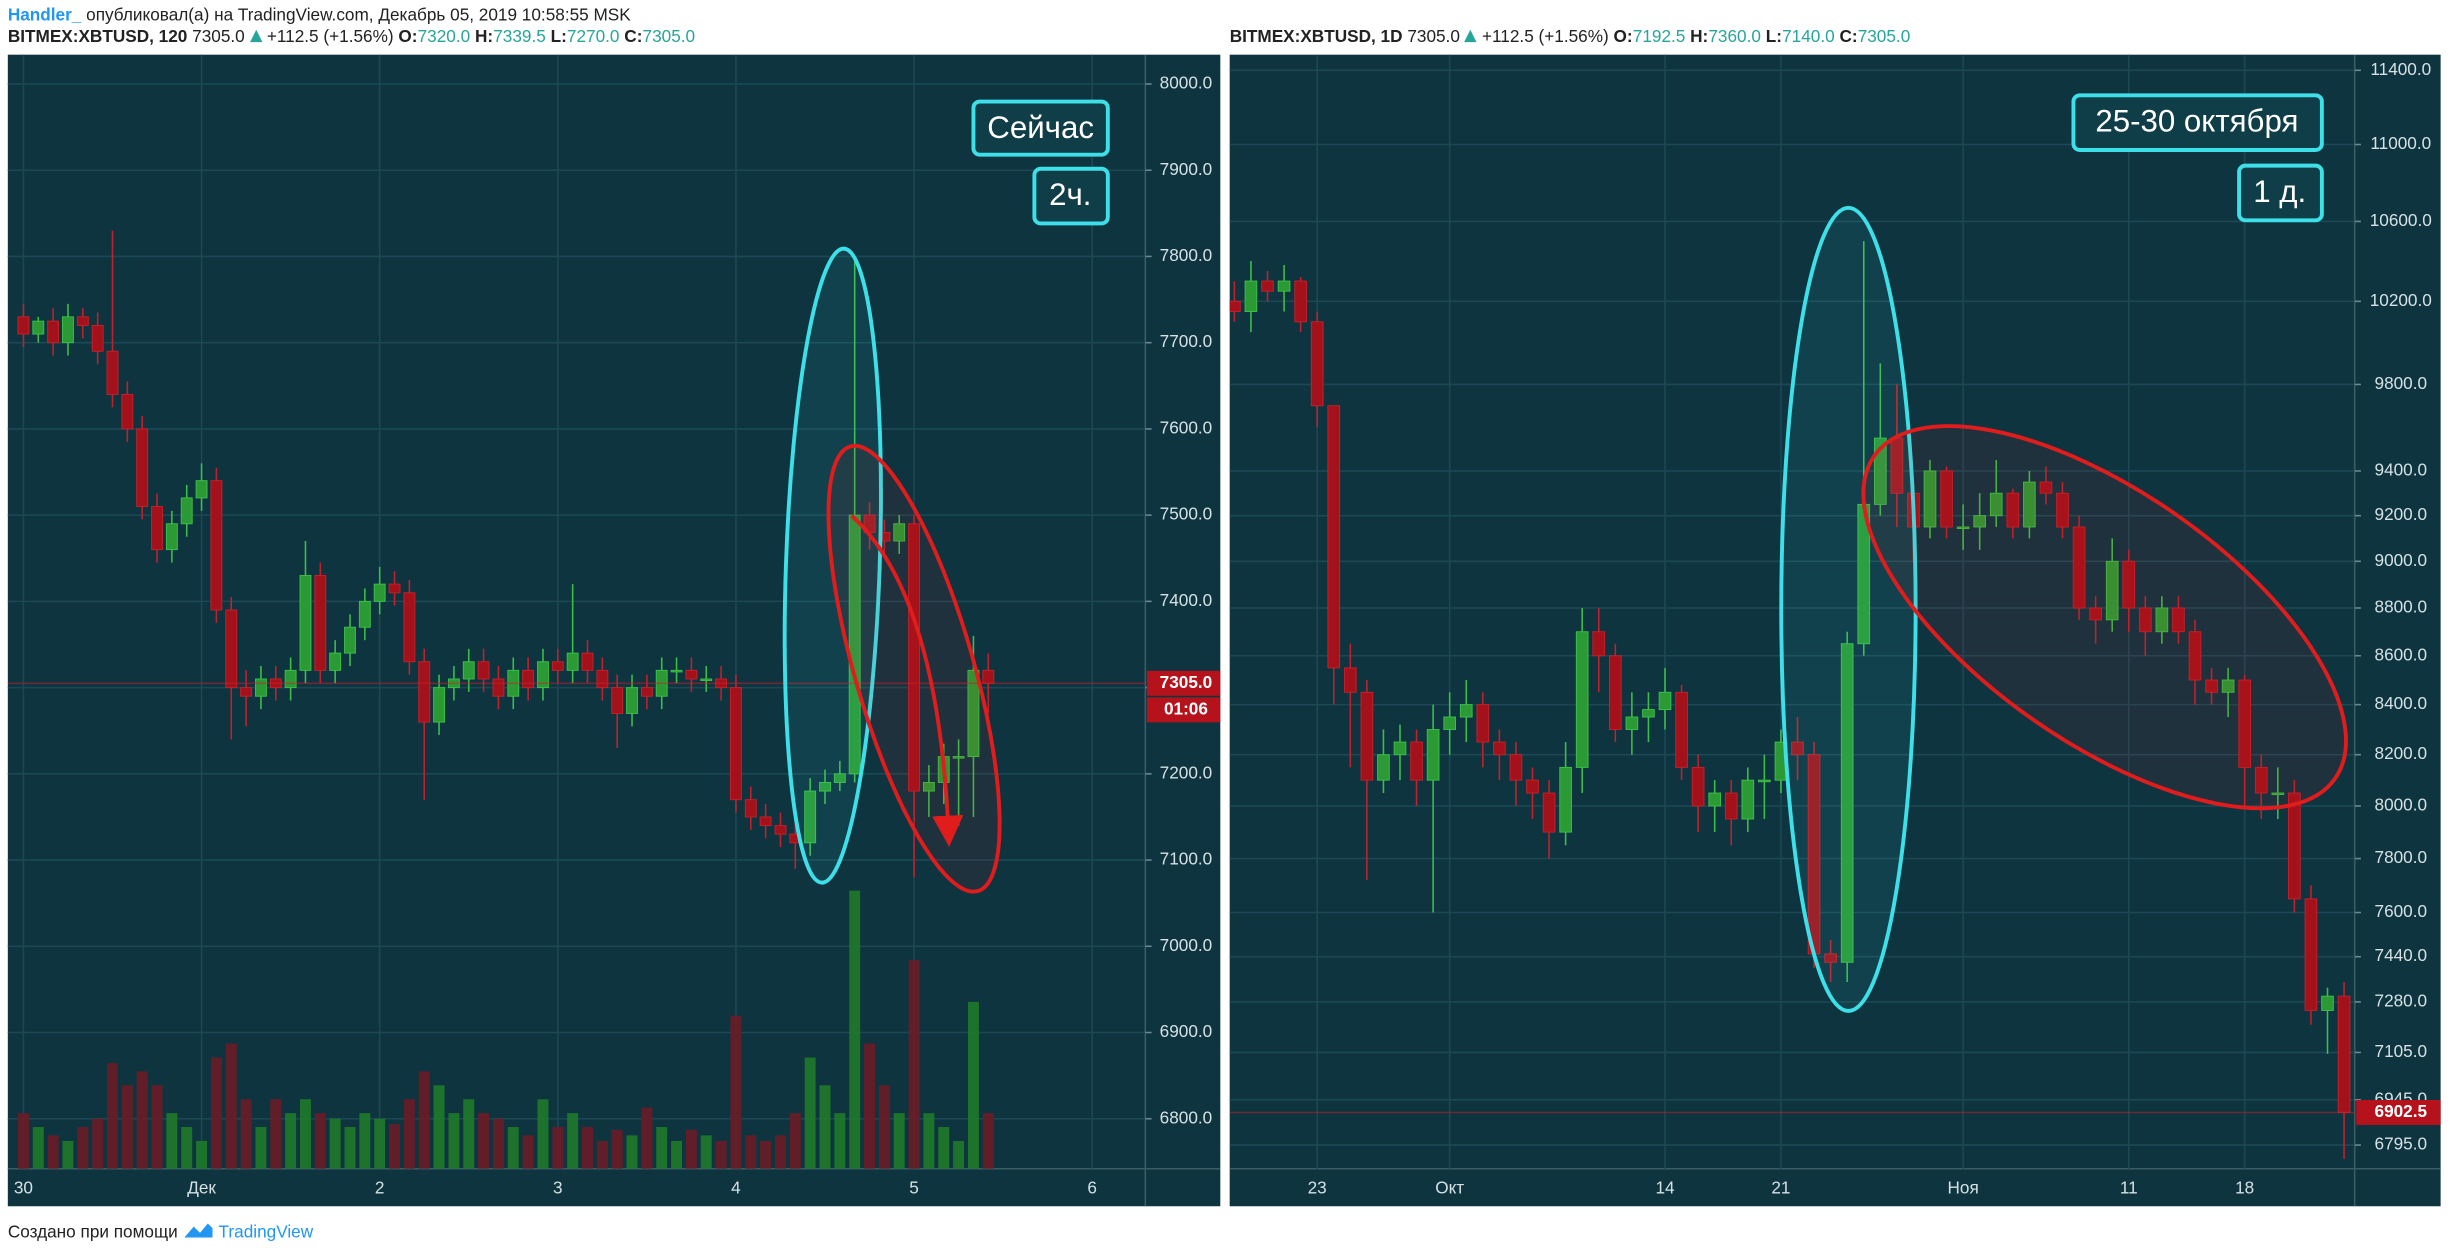 The image size is (2450, 1254). Describe the element at coordinates (593, 37) in the screenshot. I see `ohlc-value: 7270.0` at that location.